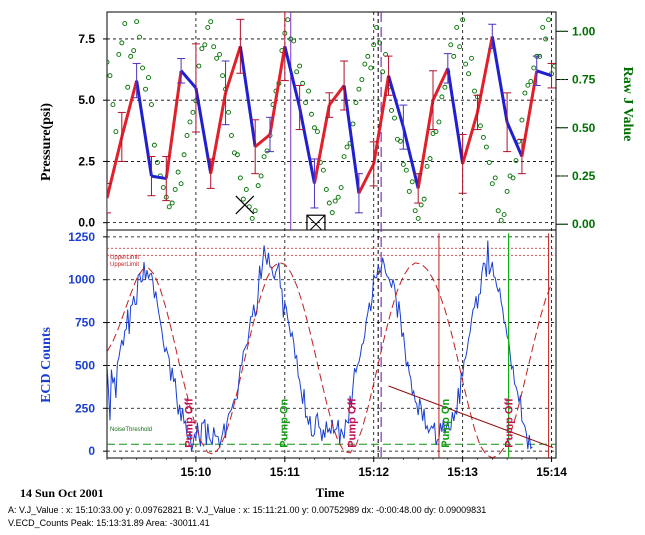 The width and height of the screenshot is (645, 535). I want to click on ecd-tick-label: 1250, so click(81, 237).